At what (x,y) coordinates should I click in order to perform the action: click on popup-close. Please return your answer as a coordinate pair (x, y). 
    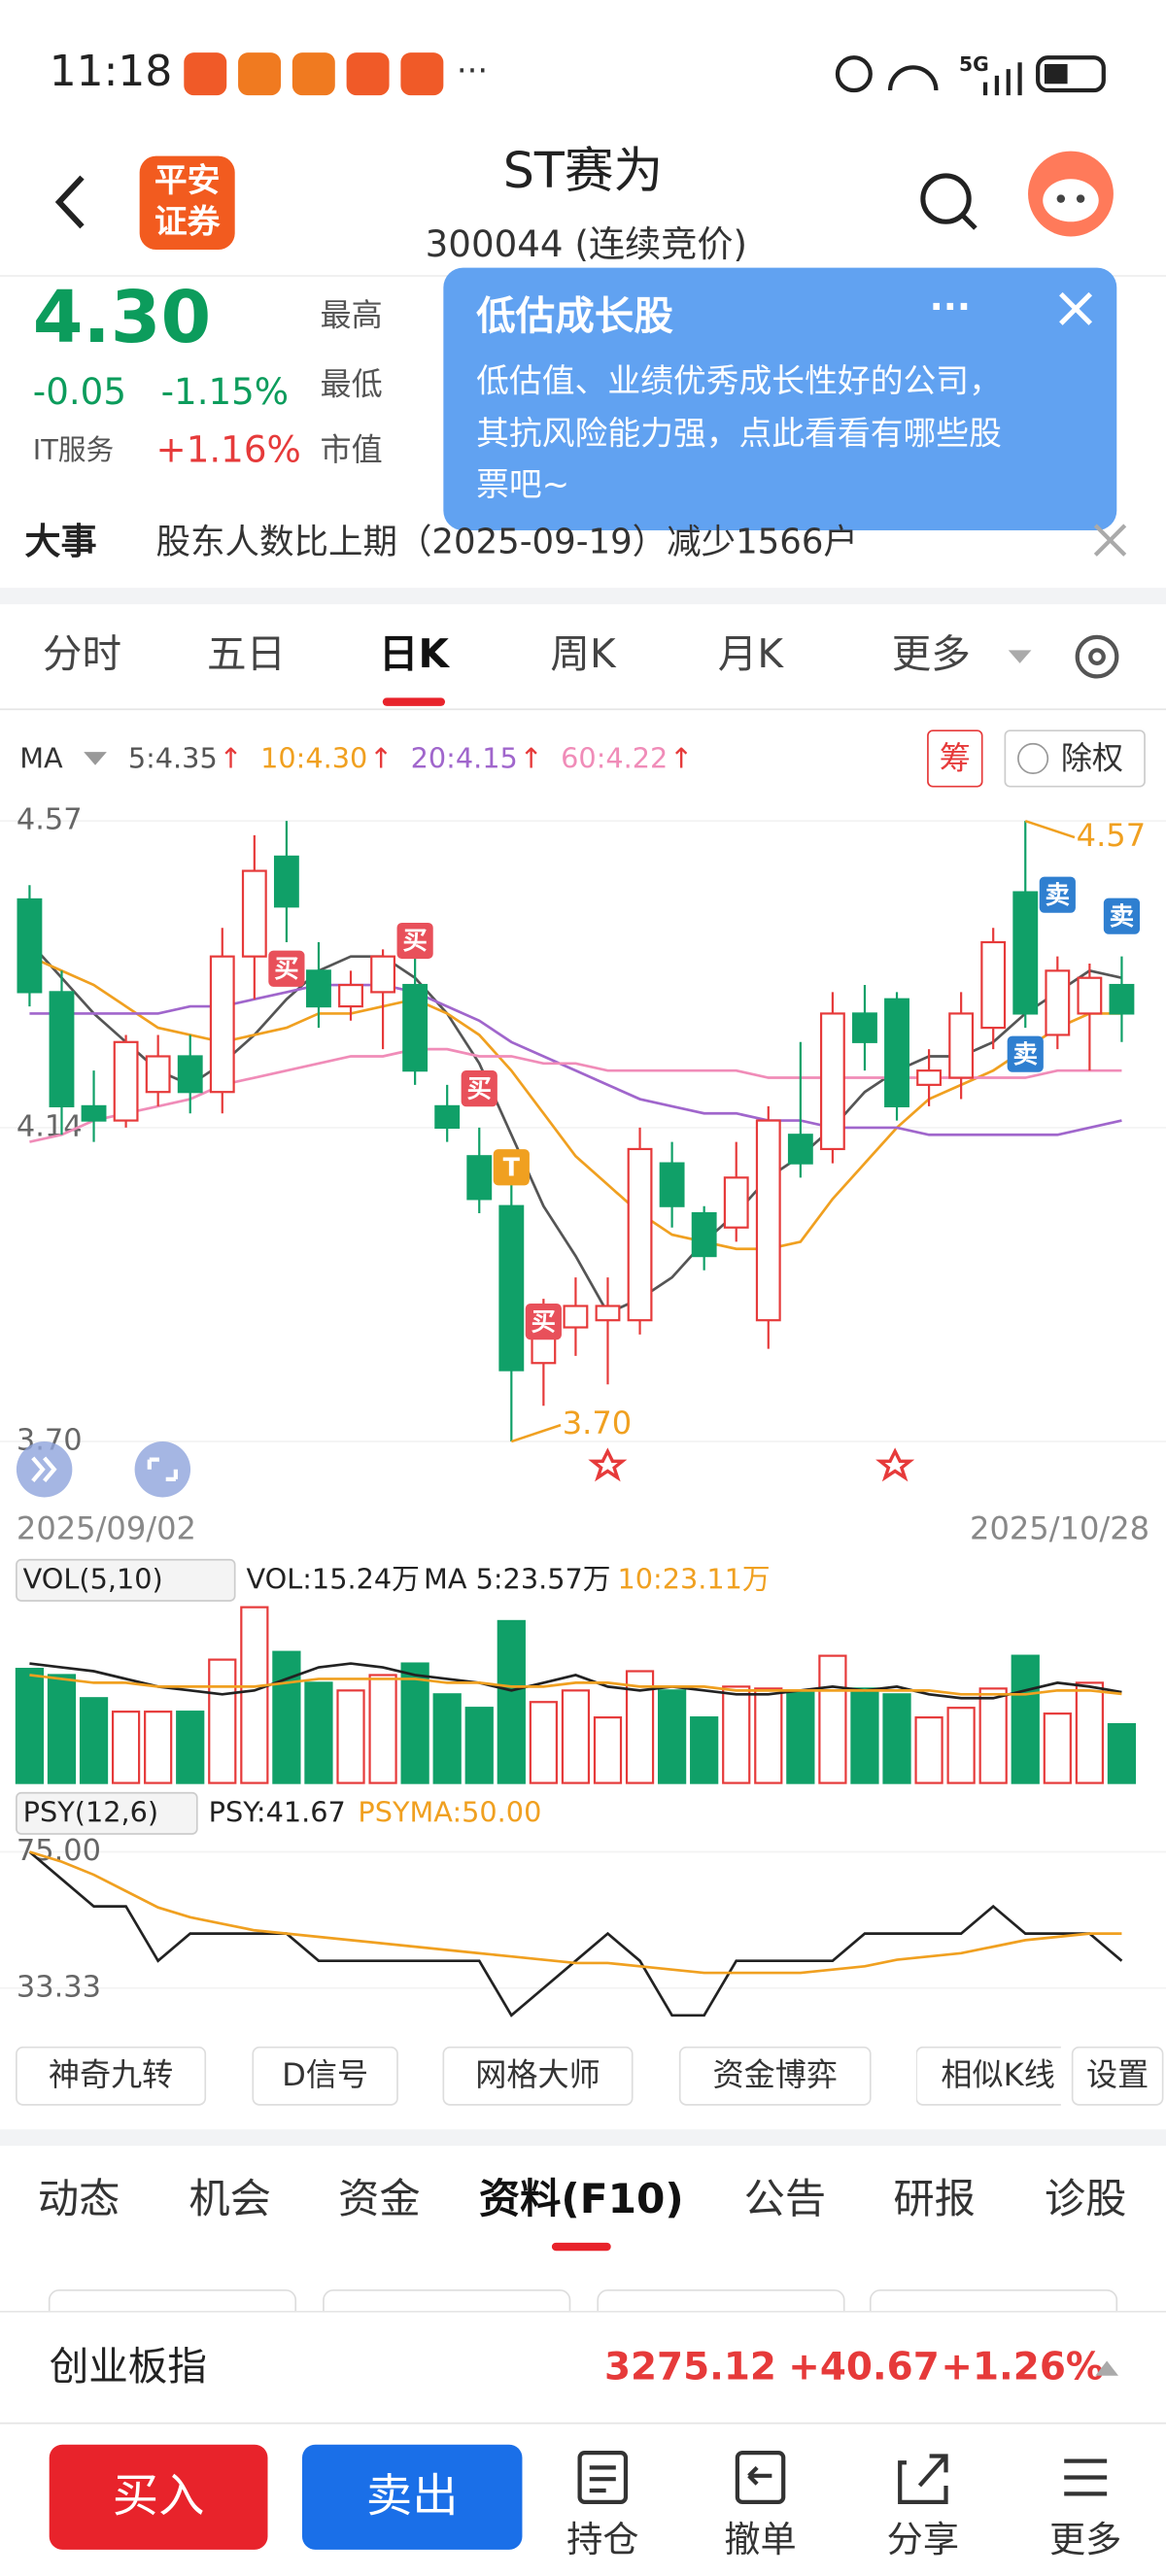
    Looking at the image, I should click on (1076, 308).